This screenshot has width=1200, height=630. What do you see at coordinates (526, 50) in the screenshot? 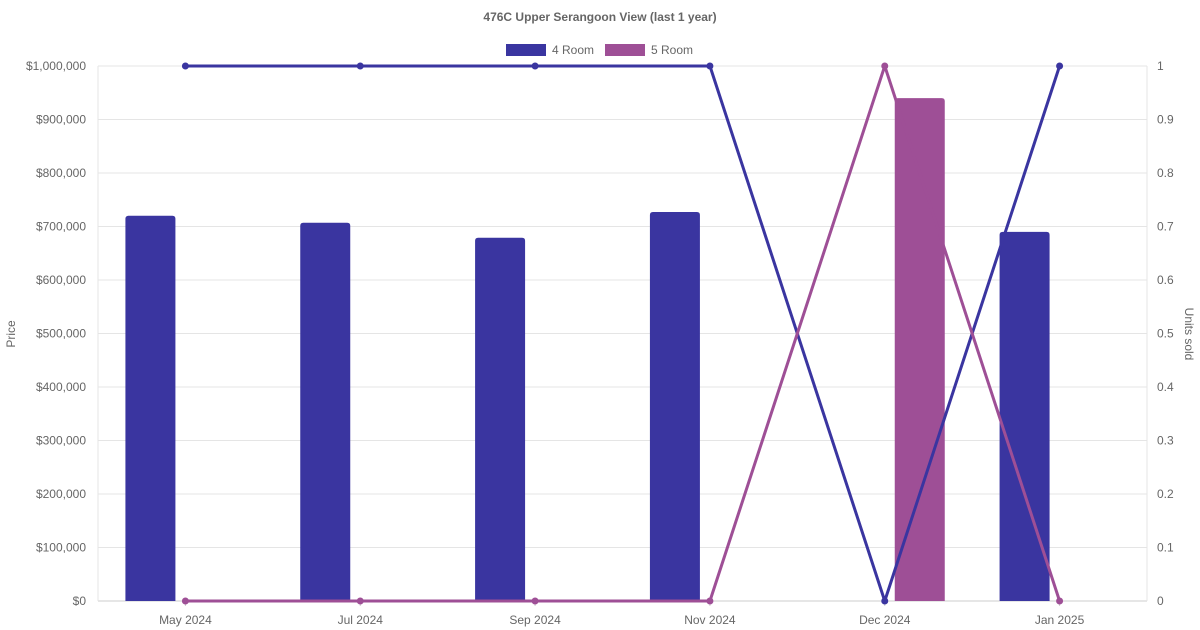
I see `legend-swatch-4-room` at bounding box center [526, 50].